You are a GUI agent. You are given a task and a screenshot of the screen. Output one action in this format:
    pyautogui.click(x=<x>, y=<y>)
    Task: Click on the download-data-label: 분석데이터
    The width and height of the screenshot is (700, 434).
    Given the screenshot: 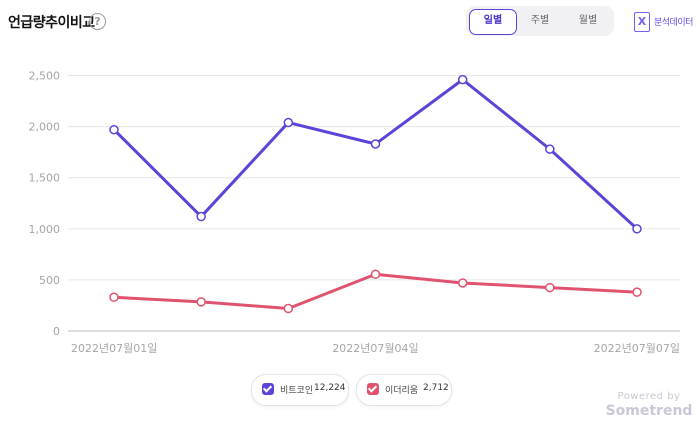 What is the action you would take?
    pyautogui.click(x=673, y=23)
    